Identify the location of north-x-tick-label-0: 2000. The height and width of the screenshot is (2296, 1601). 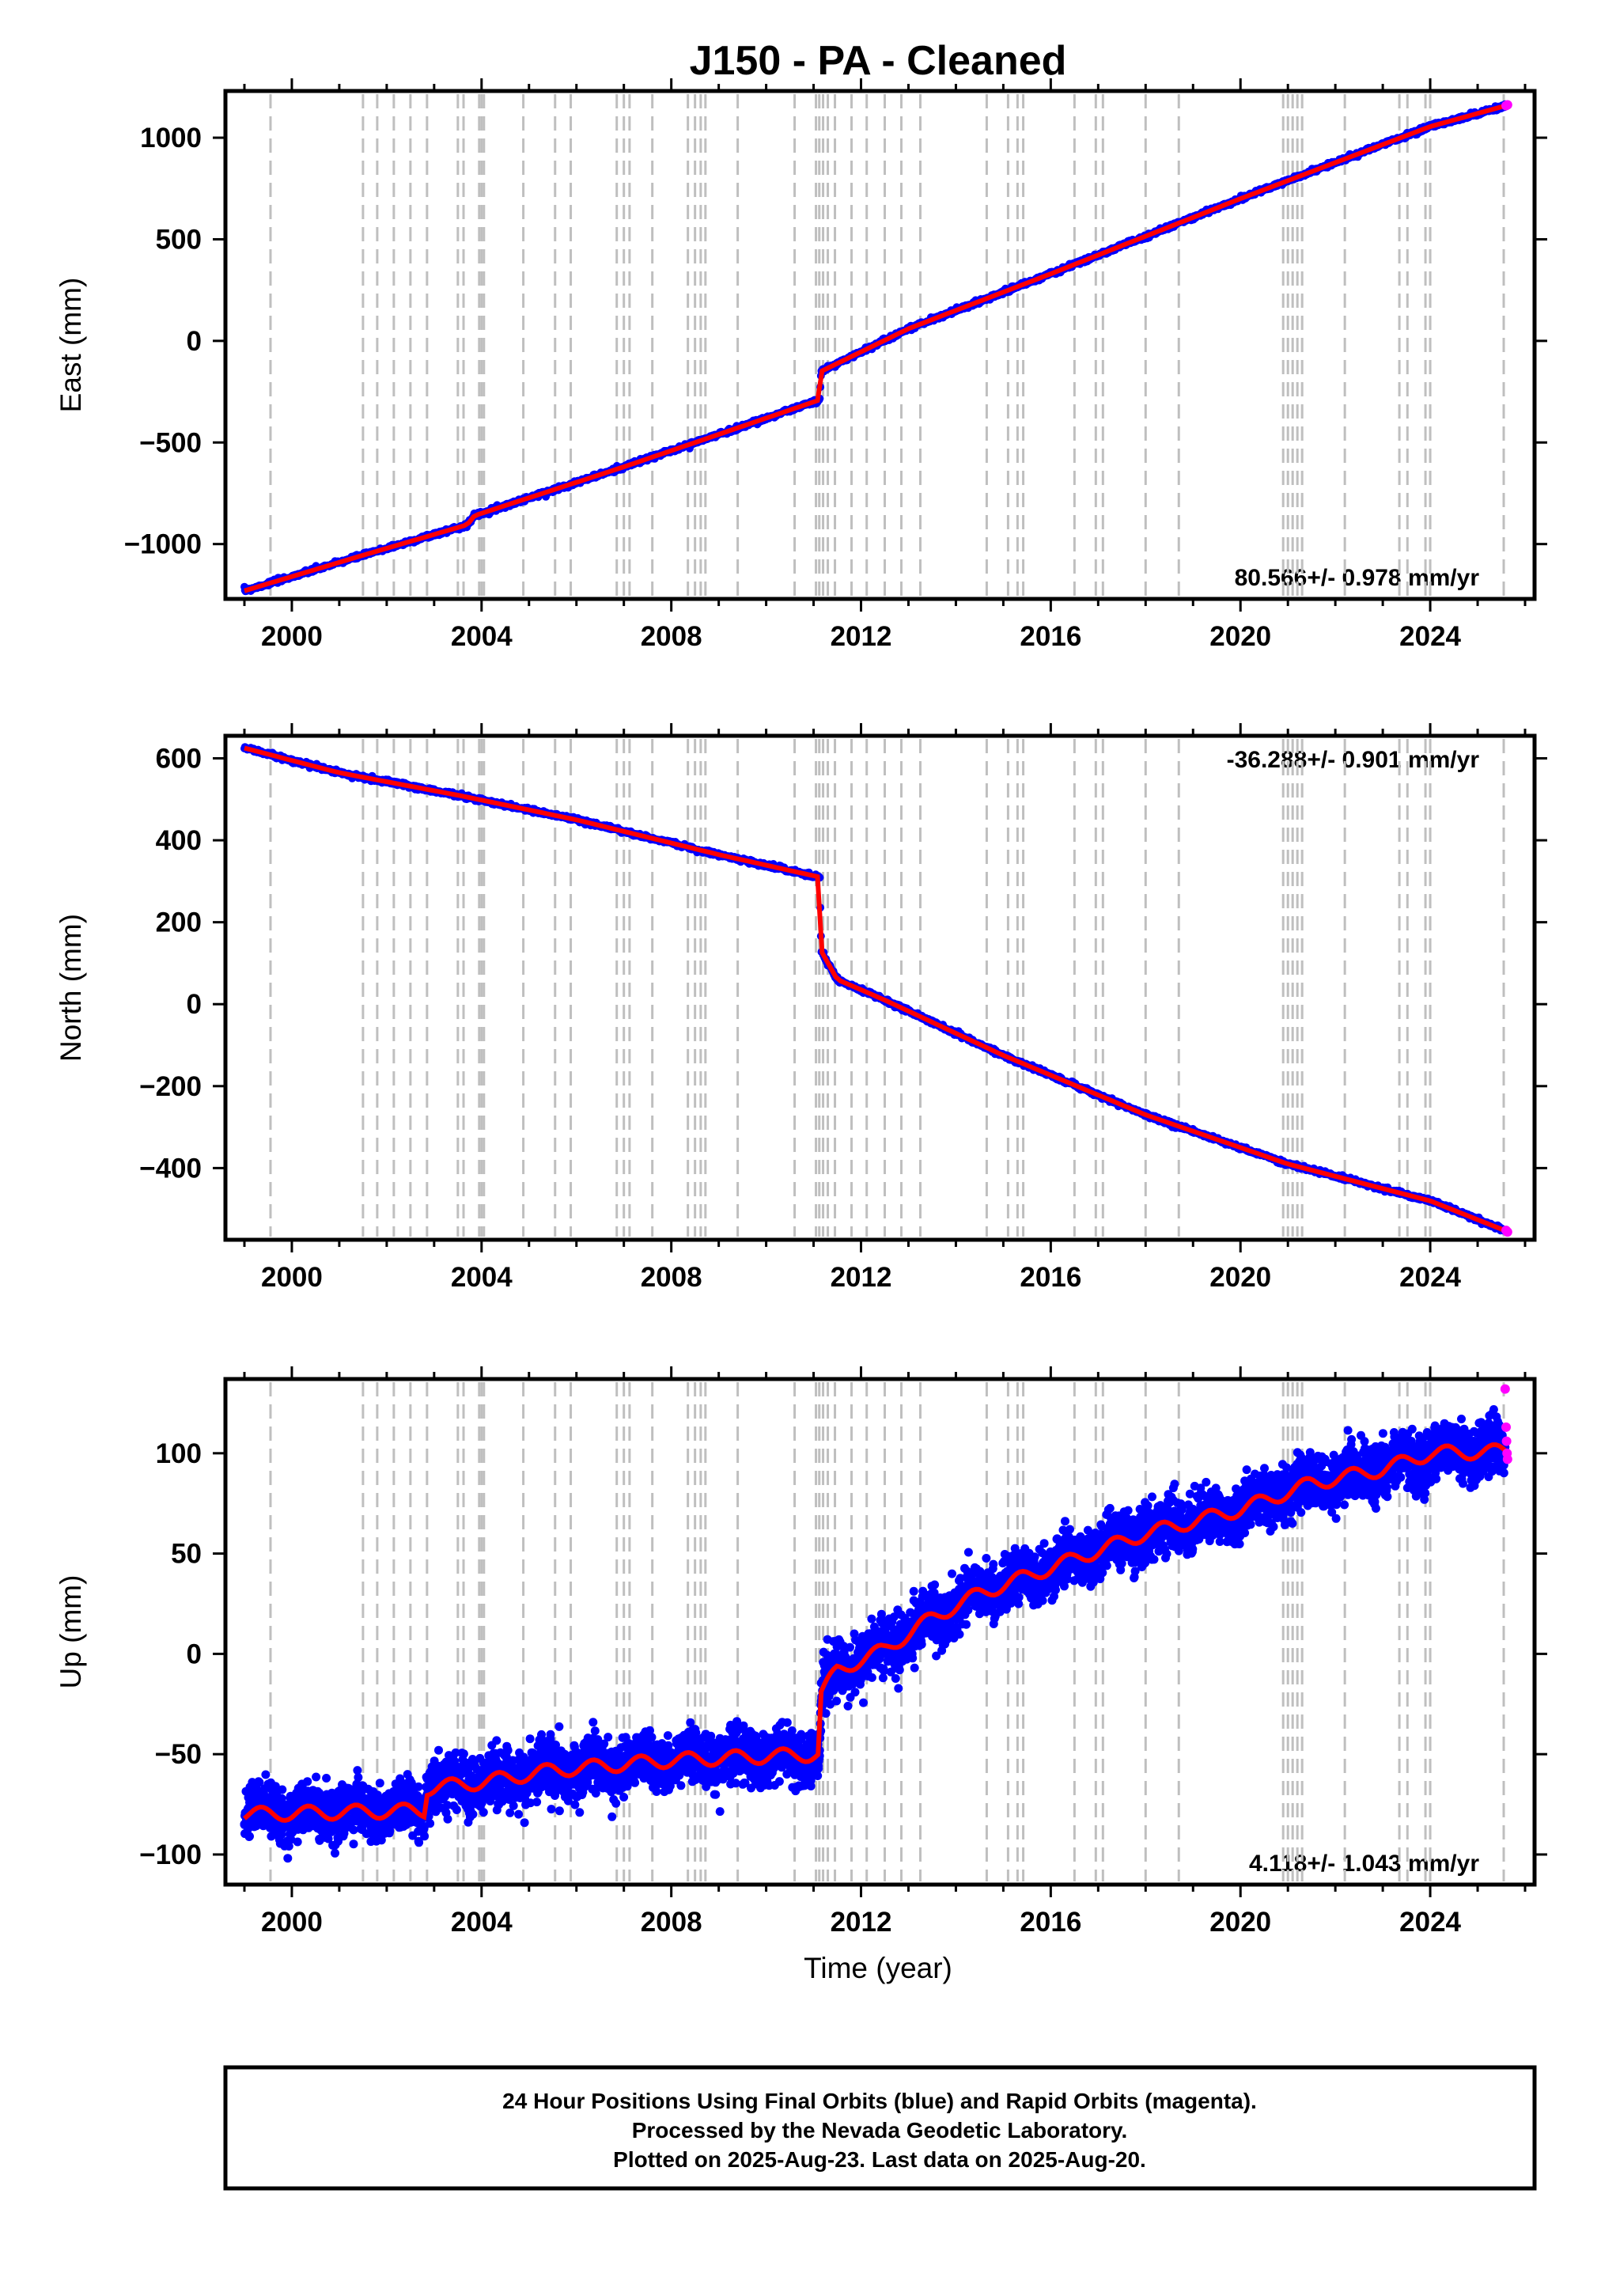
(292, 1277).